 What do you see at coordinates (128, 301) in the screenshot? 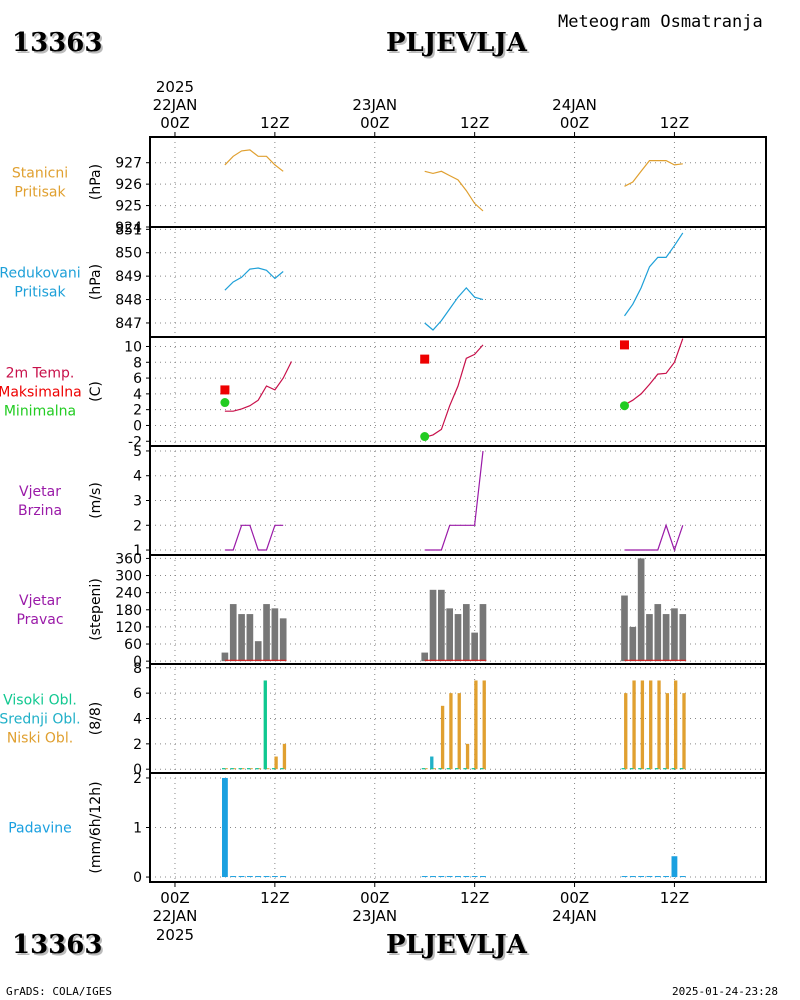
I see `y-tick-label: 848` at bounding box center [128, 301].